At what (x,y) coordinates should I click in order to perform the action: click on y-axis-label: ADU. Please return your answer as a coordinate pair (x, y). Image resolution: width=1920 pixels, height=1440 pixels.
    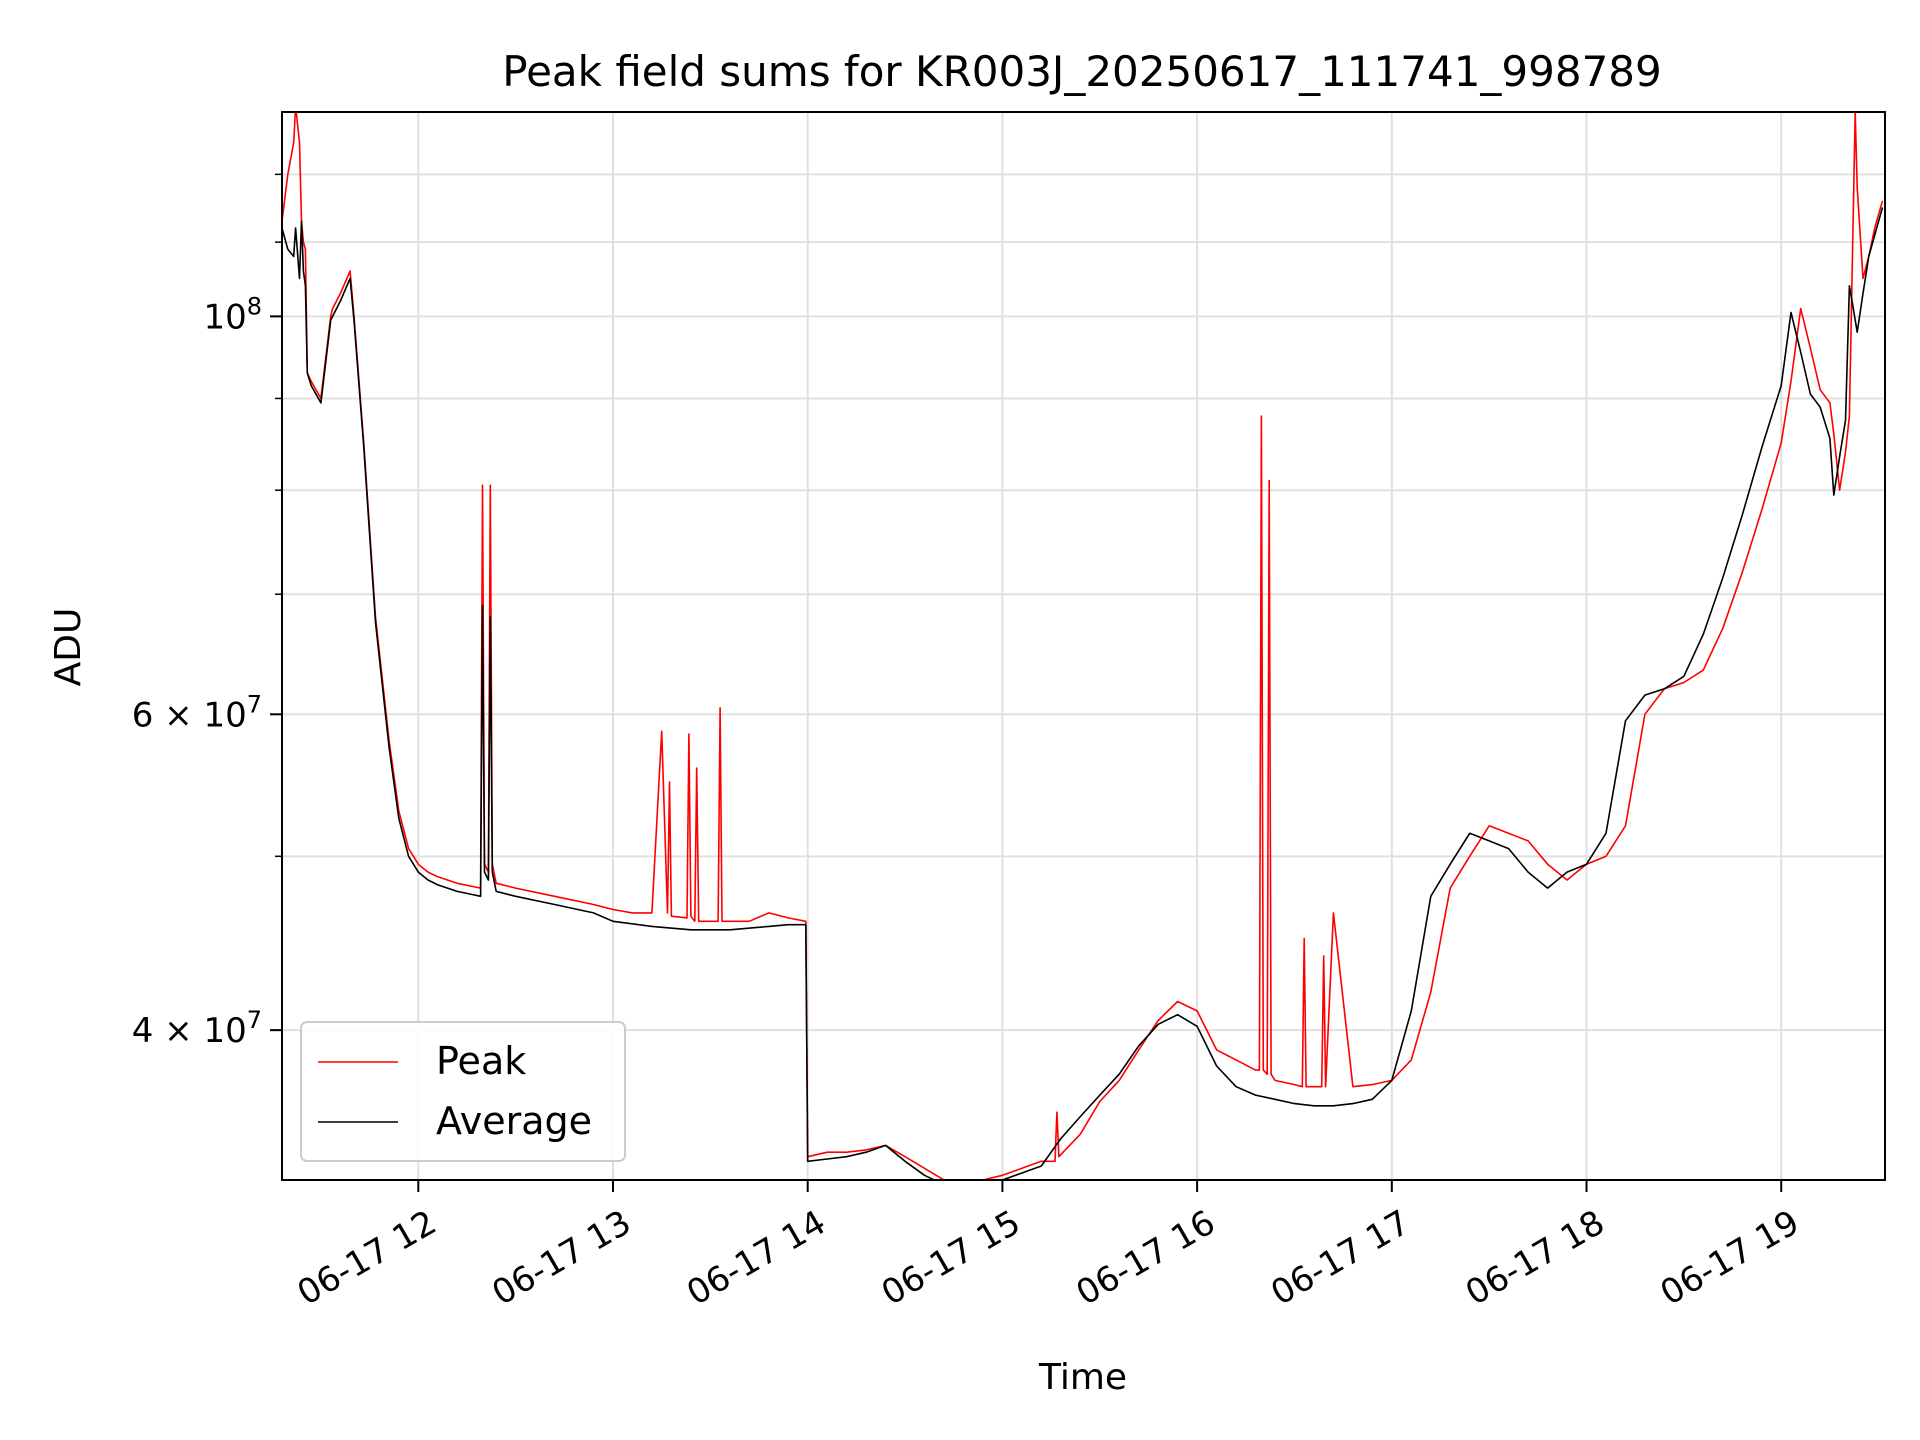
    Looking at the image, I should click on (68, 647).